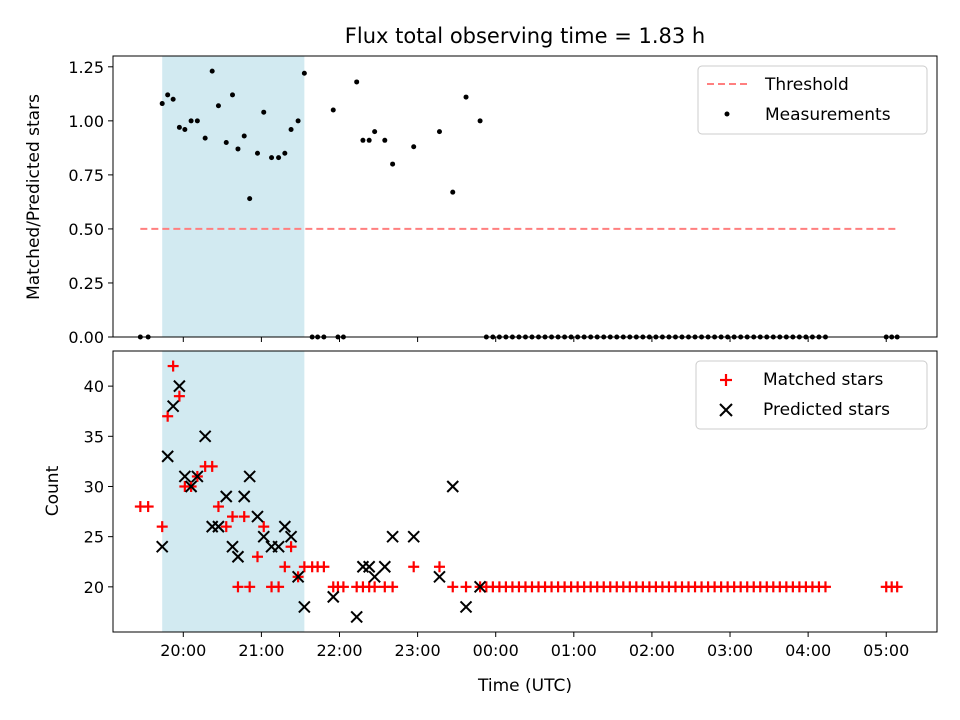 The height and width of the screenshot is (720, 960). What do you see at coordinates (496, 650) in the screenshot?
I see `x-tick-label: 00:00` at bounding box center [496, 650].